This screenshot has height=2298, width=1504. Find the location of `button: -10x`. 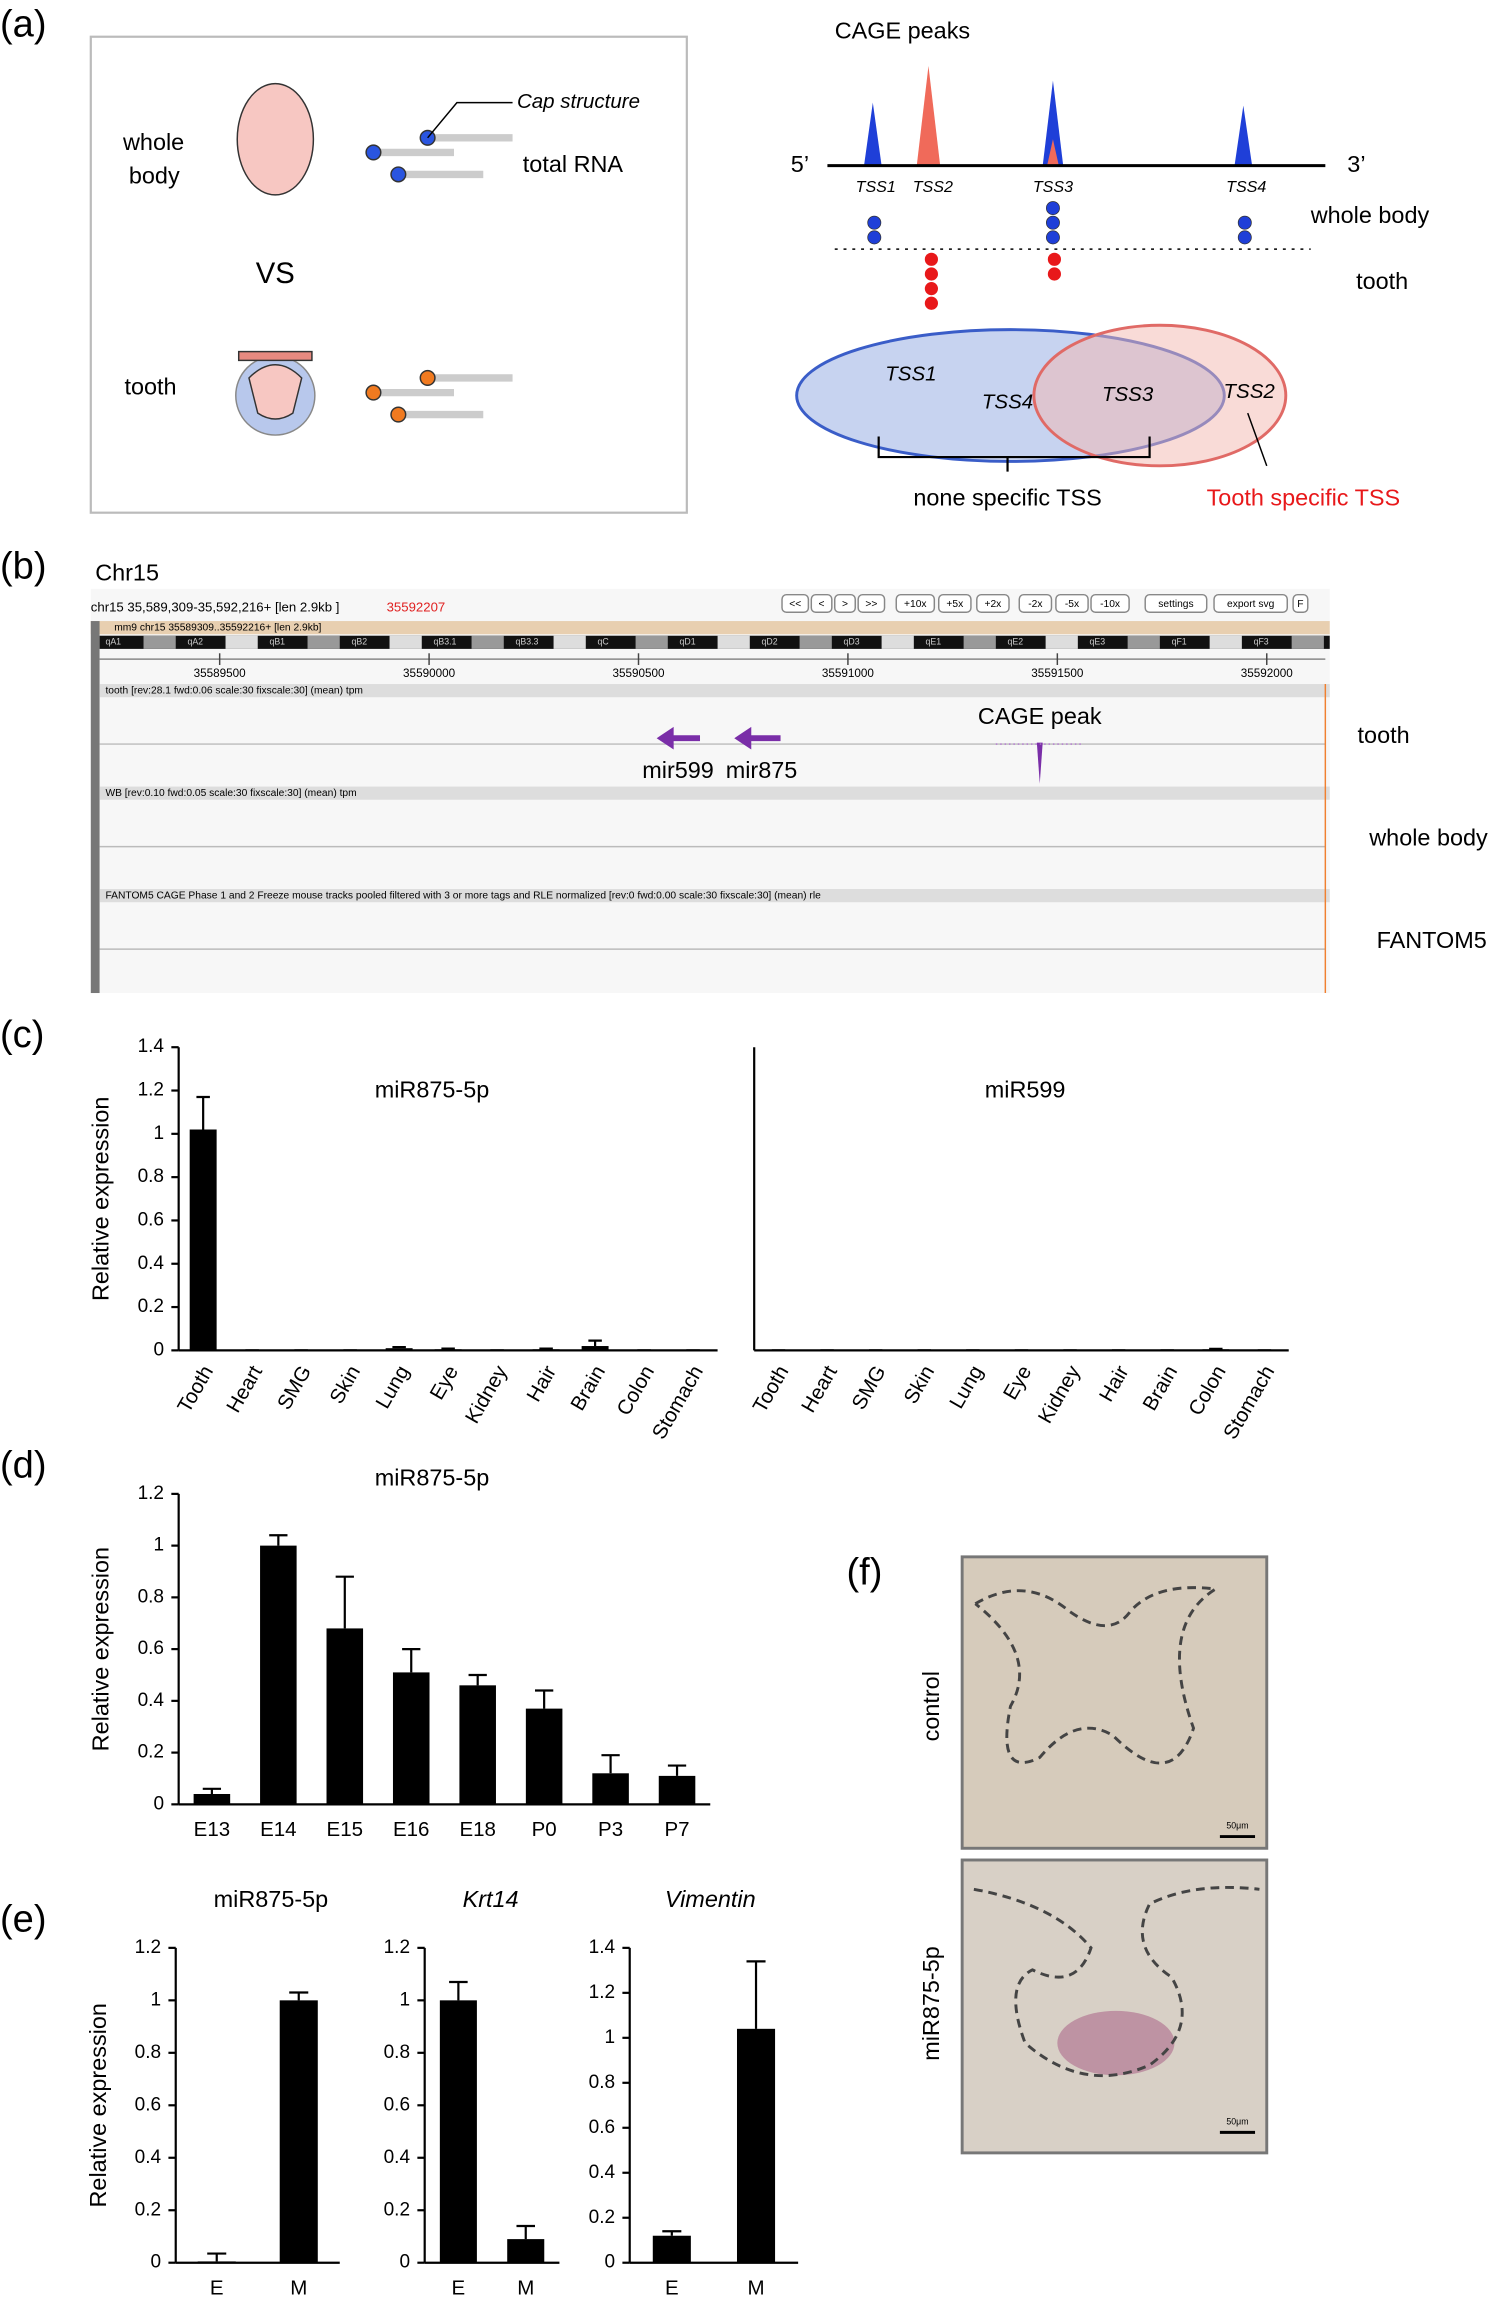

button: -10x is located at coordinates (1110, 603).